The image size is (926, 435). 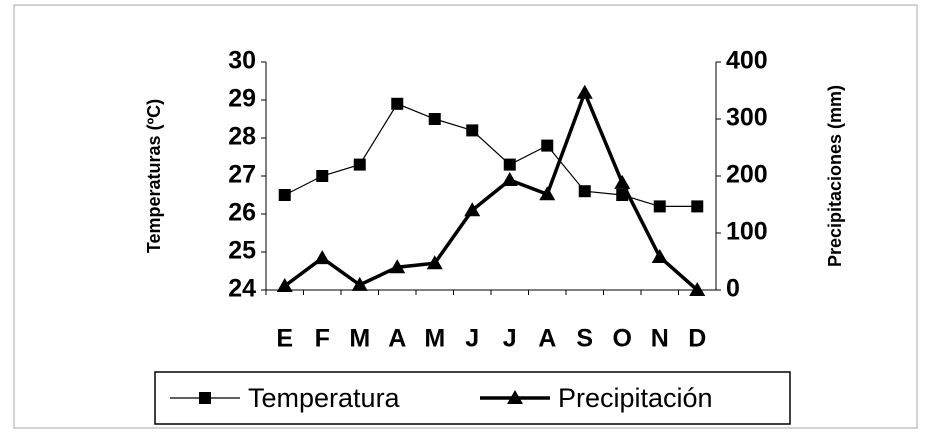 What do you see at coordinates (635, 398) in the screenshot?
I see `legend-label: Precipitación` at bounding box center [635, 398].